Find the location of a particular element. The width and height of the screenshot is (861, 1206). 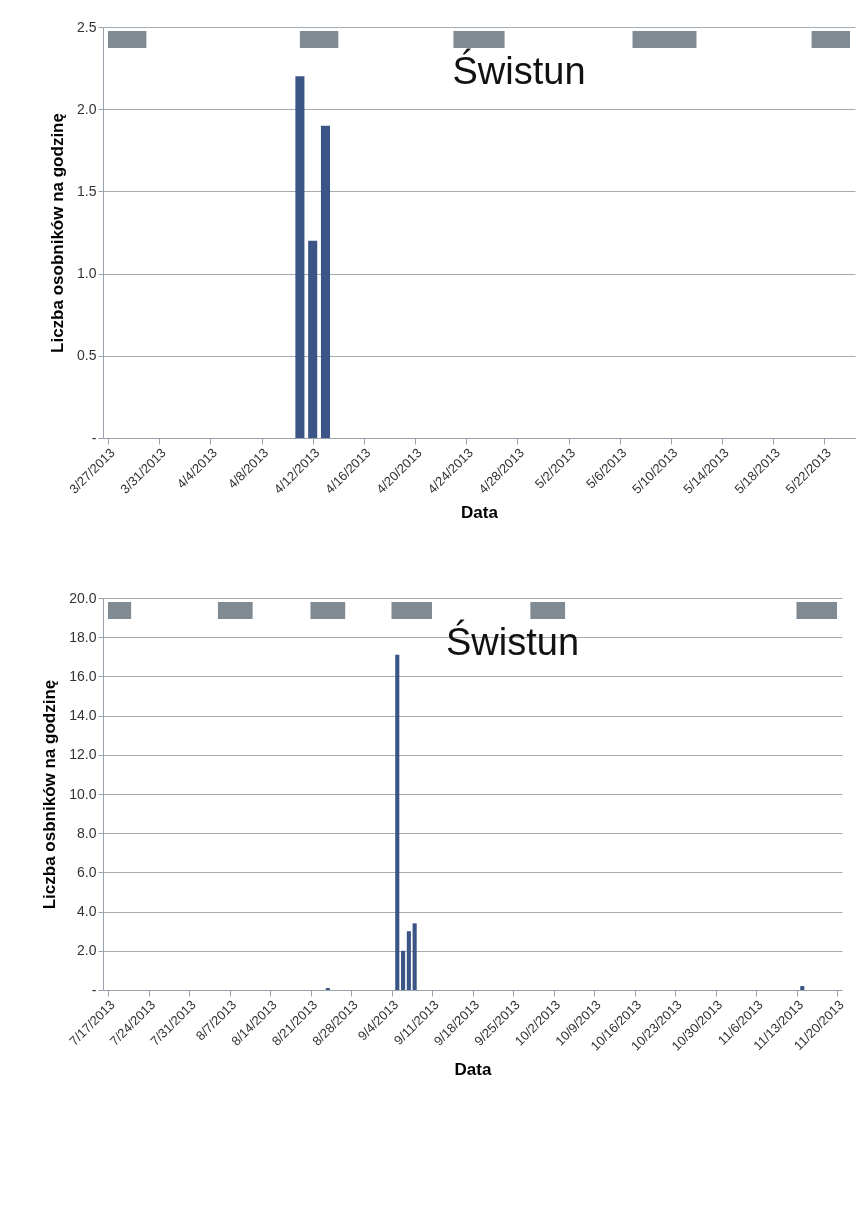

y-tick-label: 20.0 is located at coordinates (83, 597).